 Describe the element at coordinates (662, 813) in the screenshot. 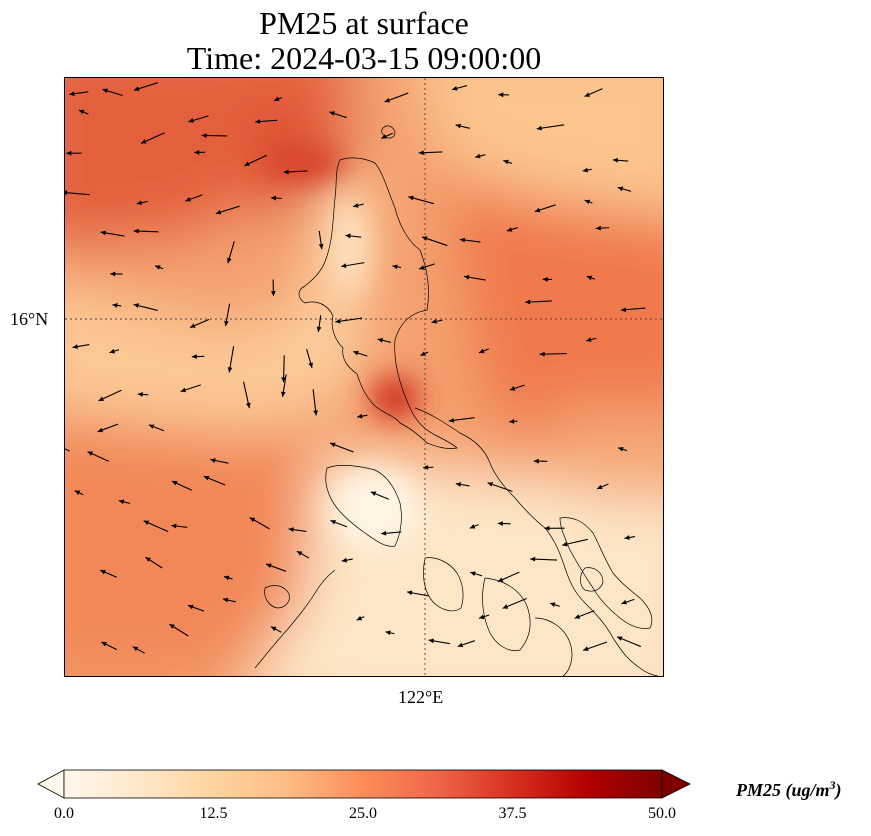

I see `colorbar-tick-label: 50.0` at that location.